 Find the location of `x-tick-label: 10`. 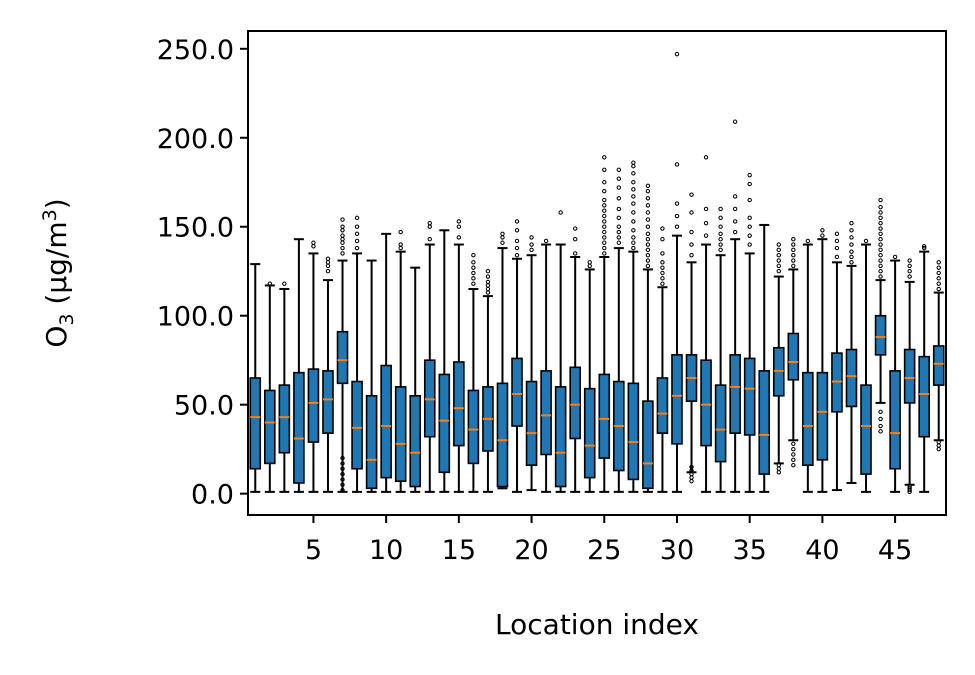

x-tick-label: 10 is located at coordinates (386, 550).